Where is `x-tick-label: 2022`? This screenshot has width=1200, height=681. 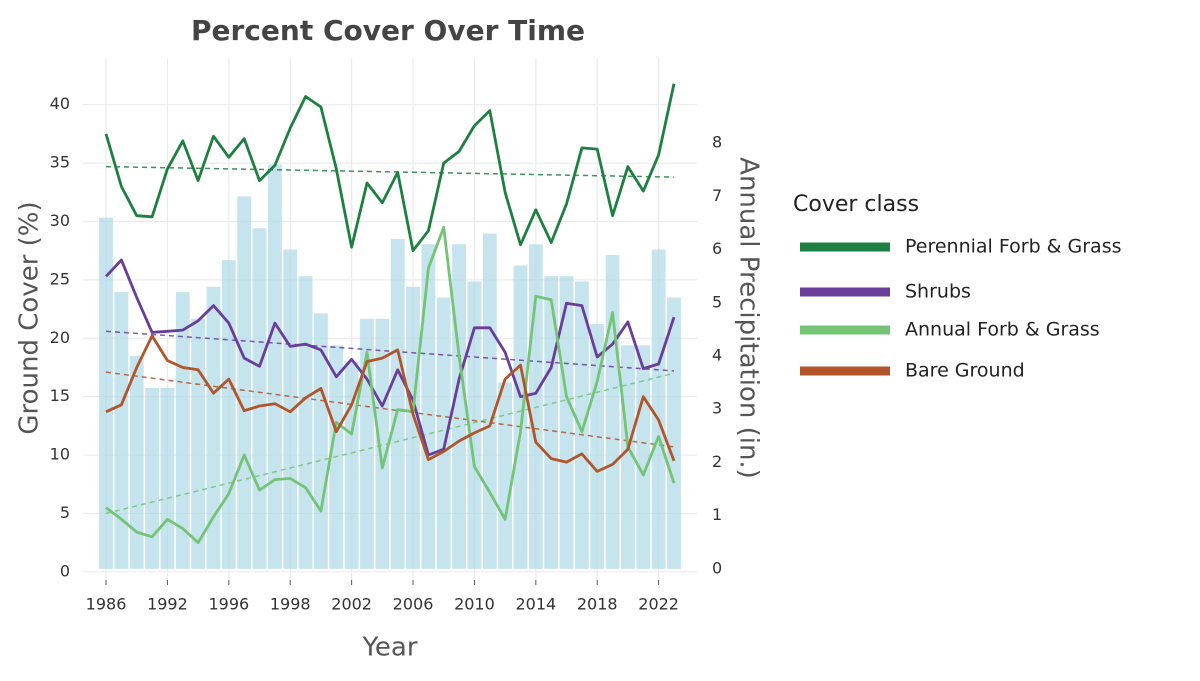 x-tick-label: 2022 is located at coordinates (658, 604).